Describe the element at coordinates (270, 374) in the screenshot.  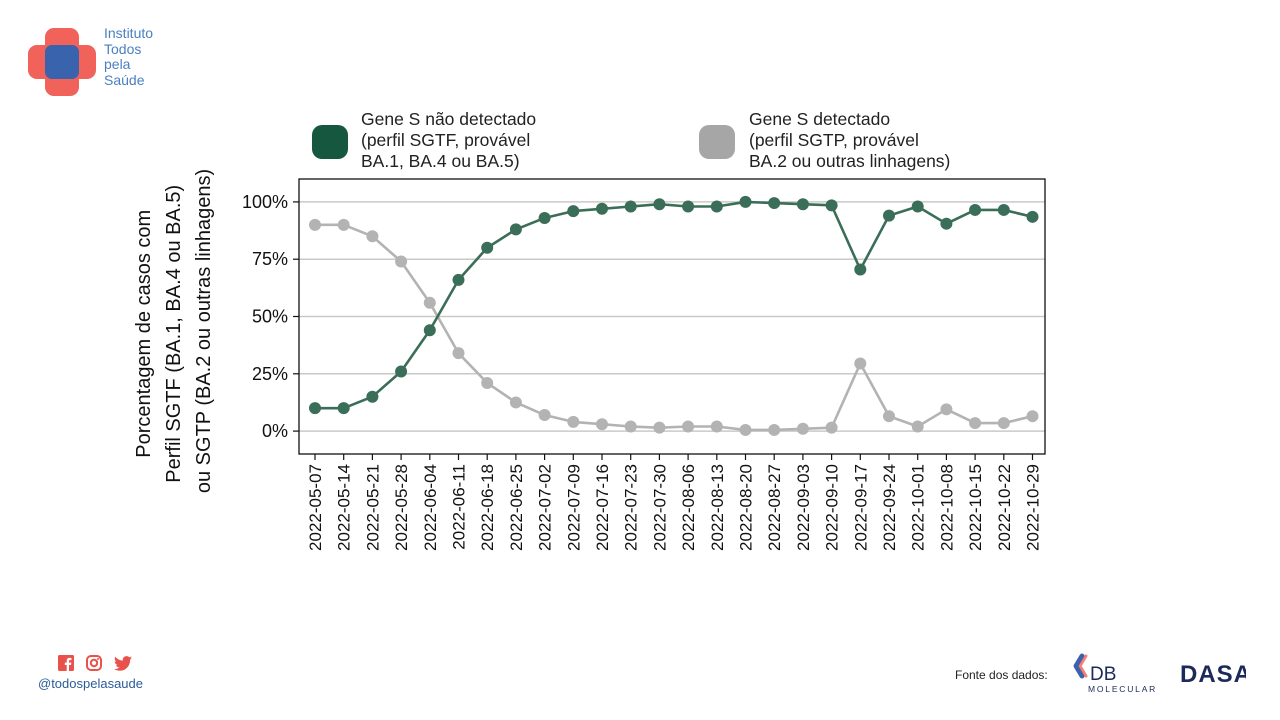
I see `y-tick-label: 25%` at that location.